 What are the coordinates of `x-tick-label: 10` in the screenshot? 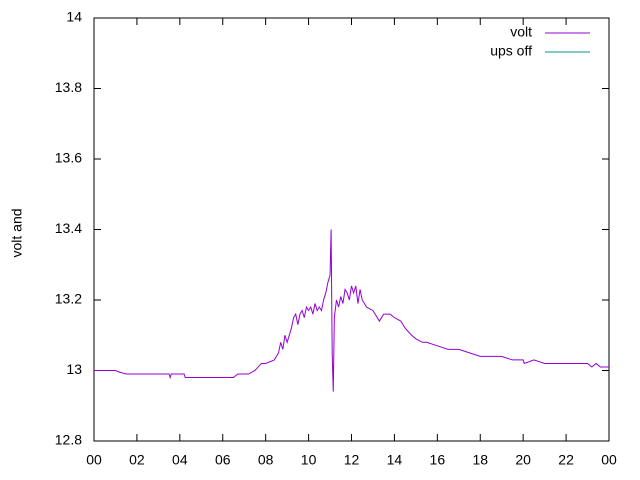 It's located at (309, 460).